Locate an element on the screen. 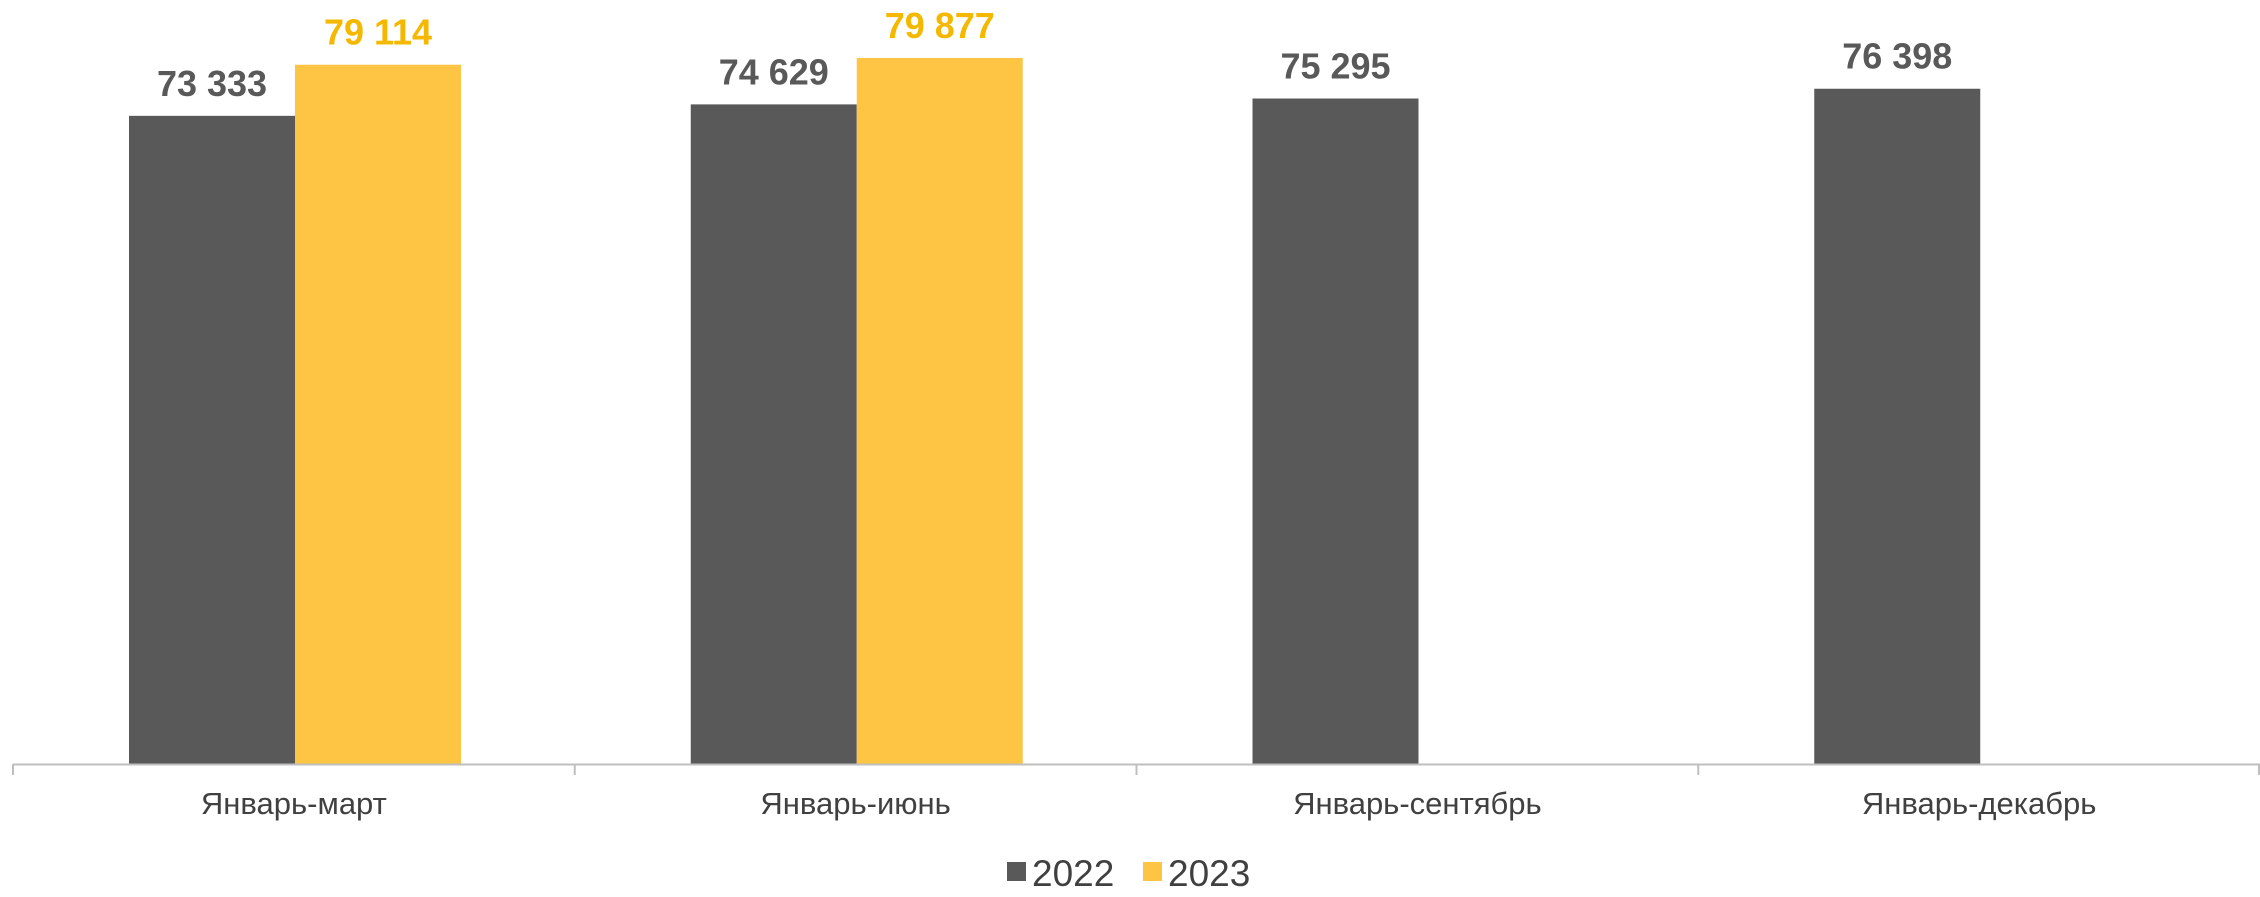  bar-2022-январь-декабрь is located at coordinates (1897, 426).